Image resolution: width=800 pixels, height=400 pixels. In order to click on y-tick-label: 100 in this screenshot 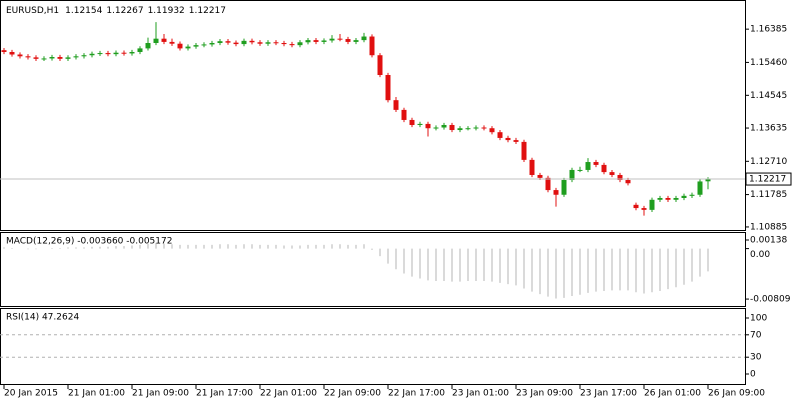, I will do `click(758, 319)`.